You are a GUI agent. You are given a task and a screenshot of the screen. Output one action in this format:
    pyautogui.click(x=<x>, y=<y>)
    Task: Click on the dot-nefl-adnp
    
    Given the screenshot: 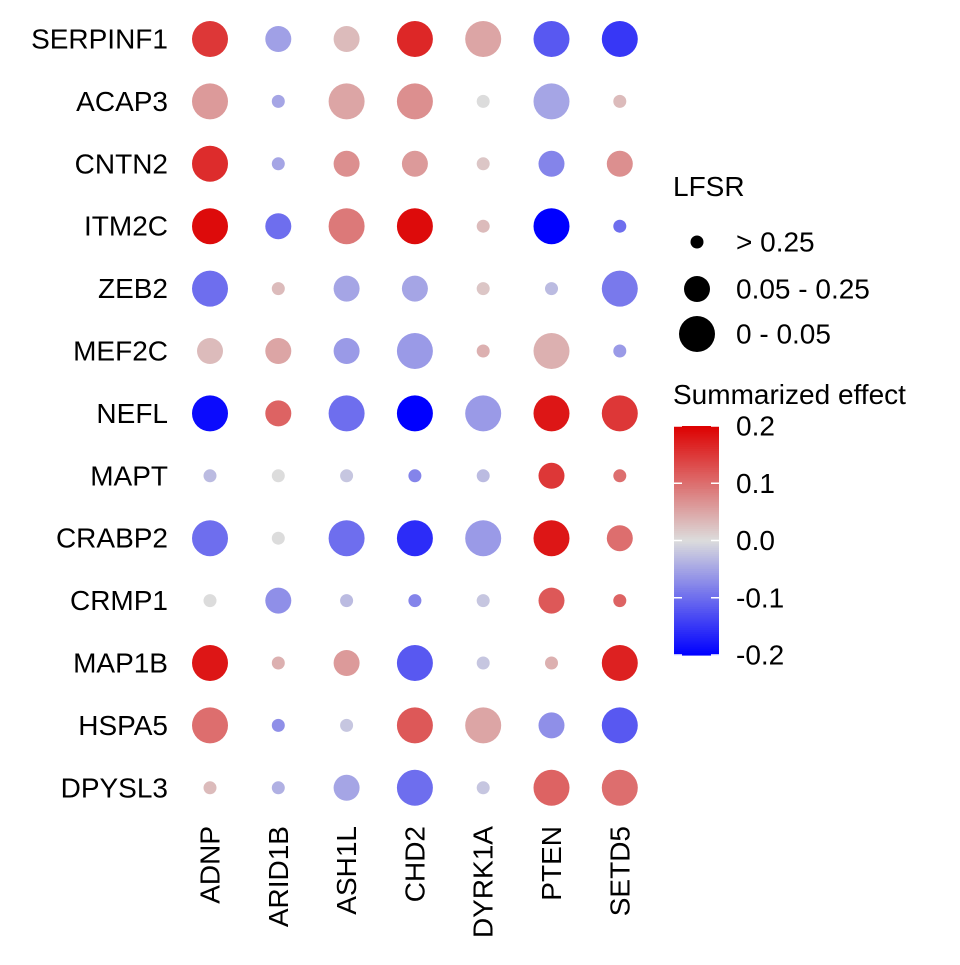 What is the action you would take?
    pyautogui.click(x=210, y=413)
    